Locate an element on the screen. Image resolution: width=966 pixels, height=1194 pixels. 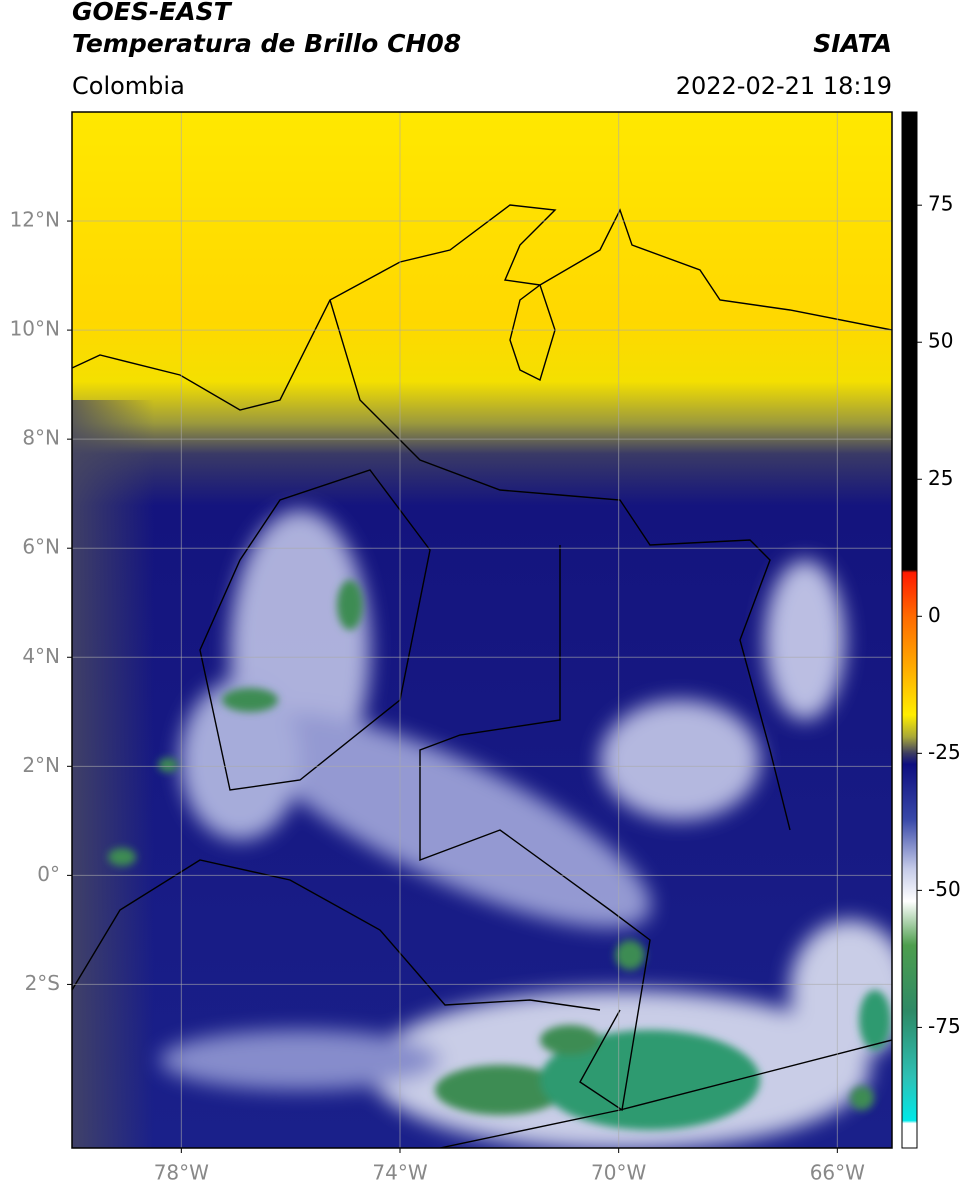
lon-tick-label: 78°W is located at coordinates (181, 1173).